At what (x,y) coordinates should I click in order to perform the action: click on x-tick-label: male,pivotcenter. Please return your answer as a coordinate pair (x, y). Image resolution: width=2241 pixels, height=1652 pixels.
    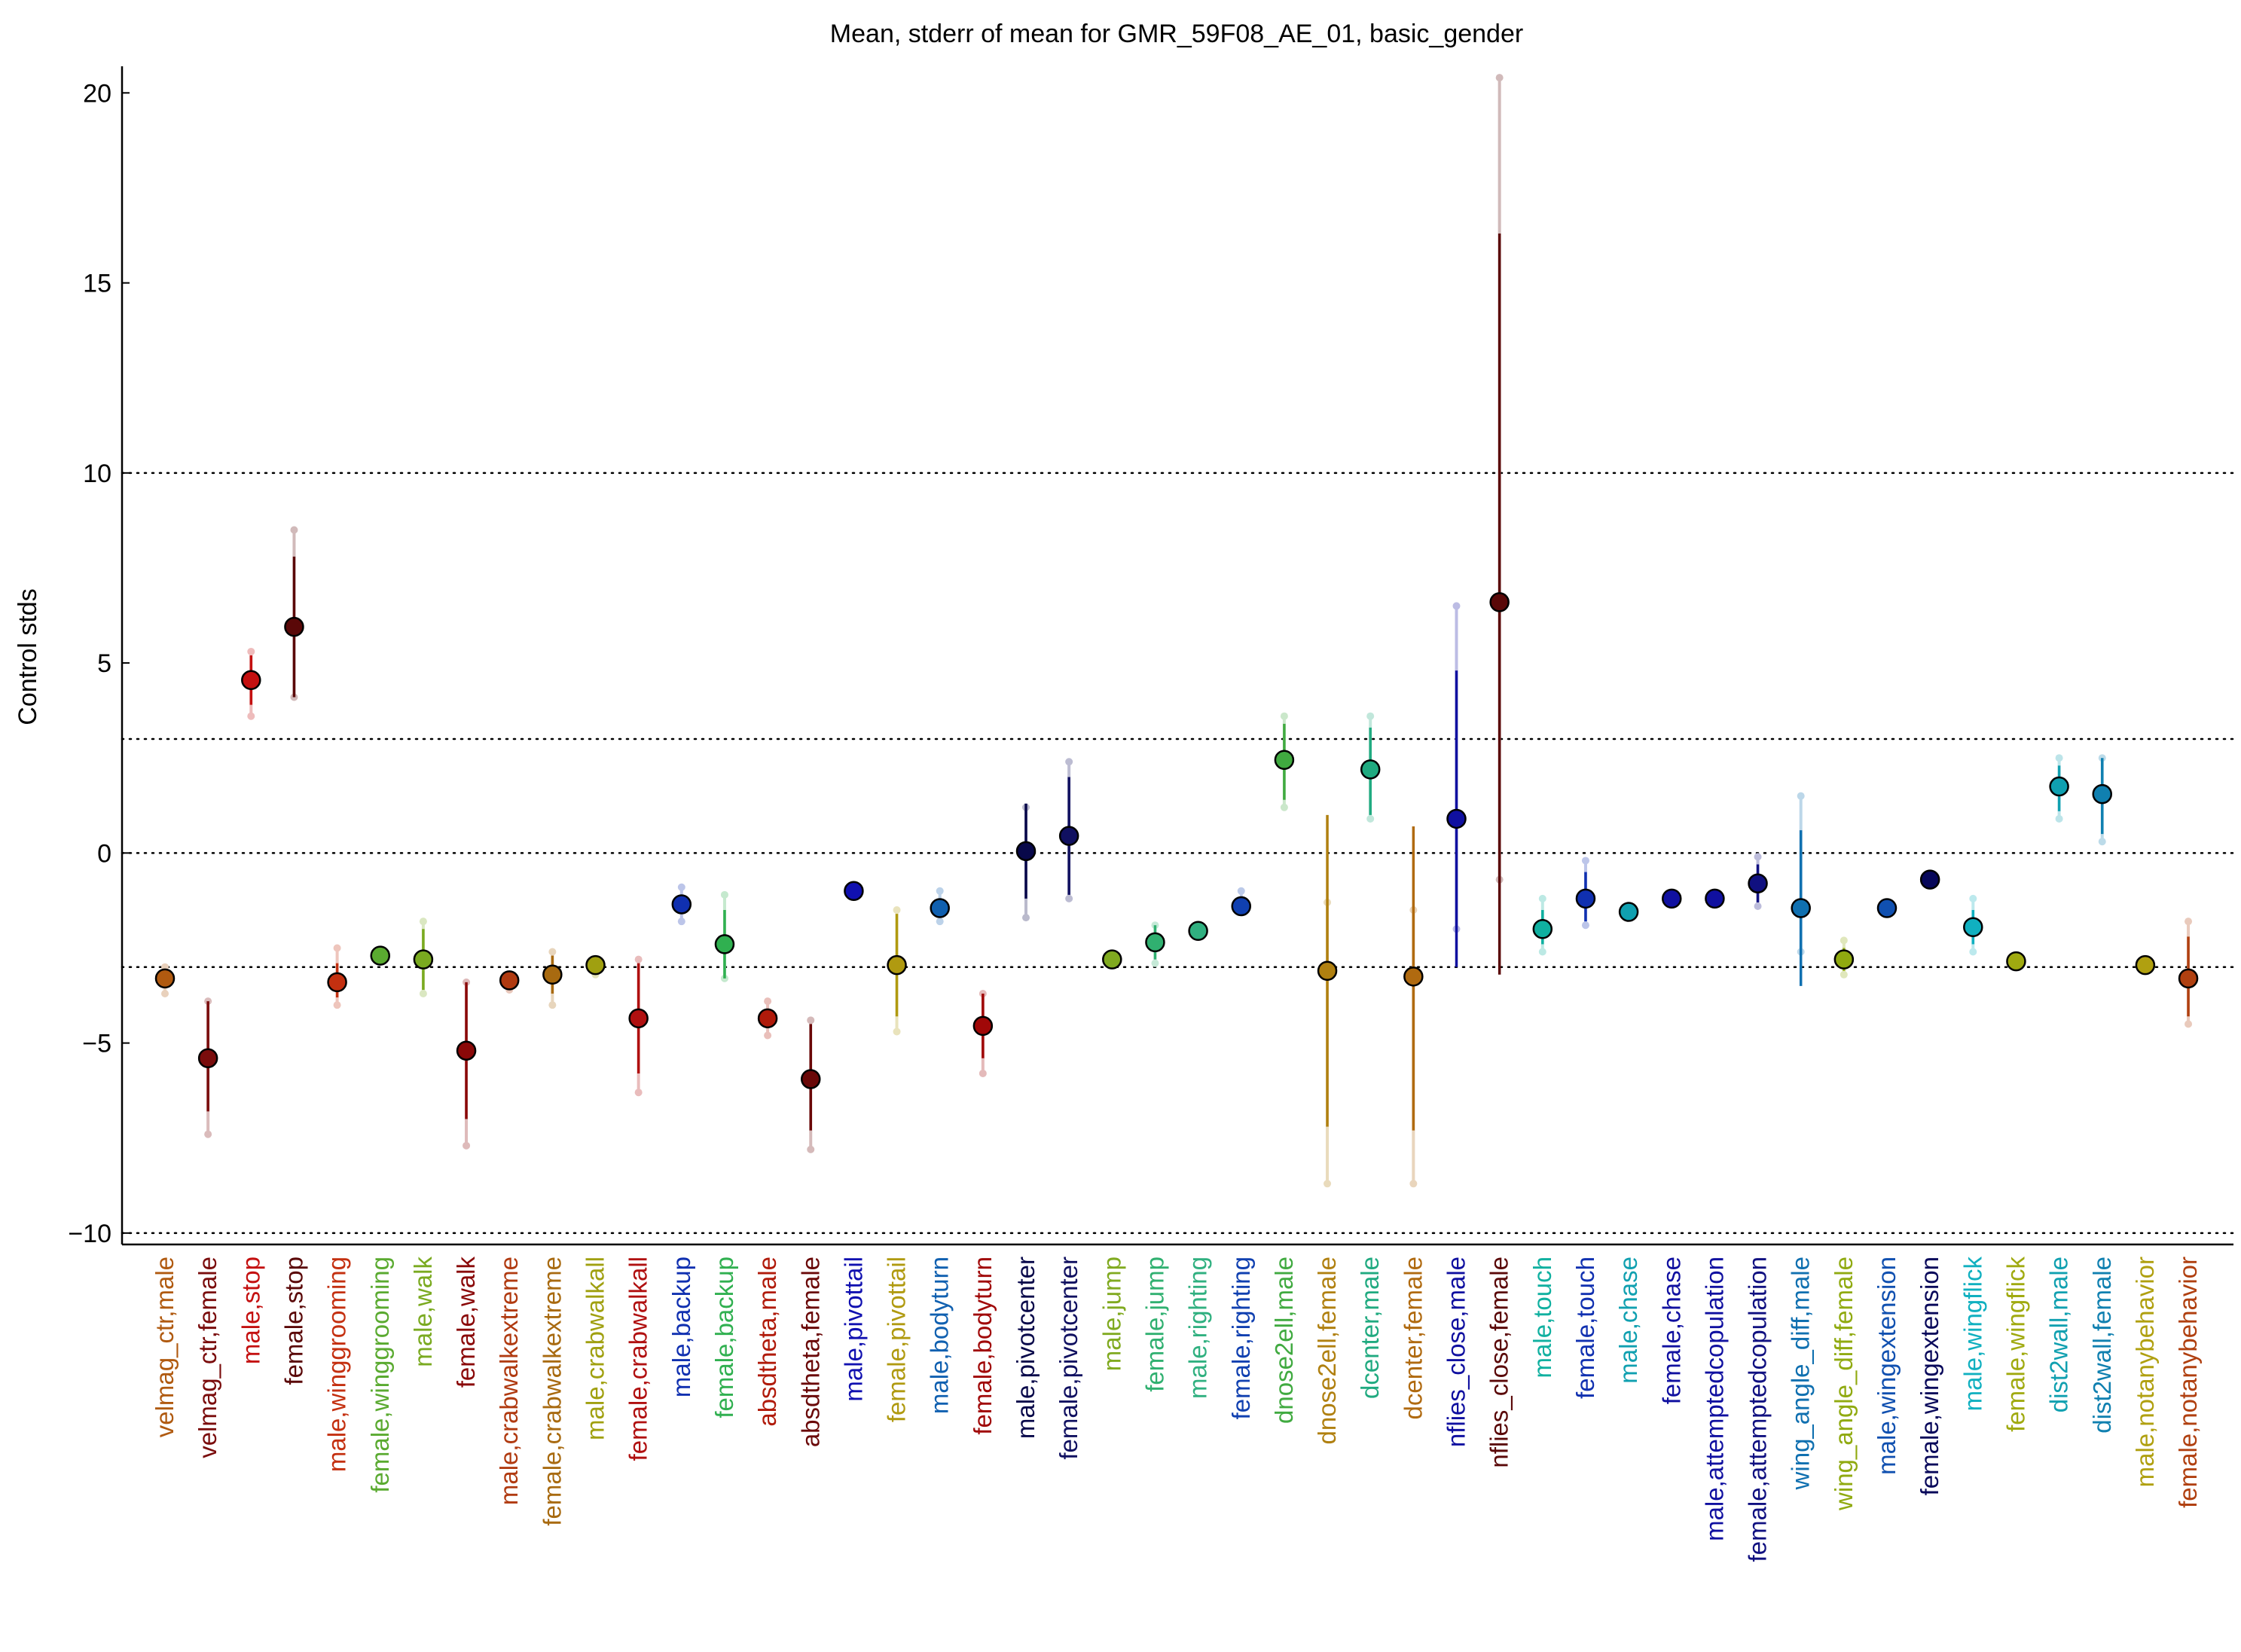
    Looking at the image, I should click on (1026, 1348).